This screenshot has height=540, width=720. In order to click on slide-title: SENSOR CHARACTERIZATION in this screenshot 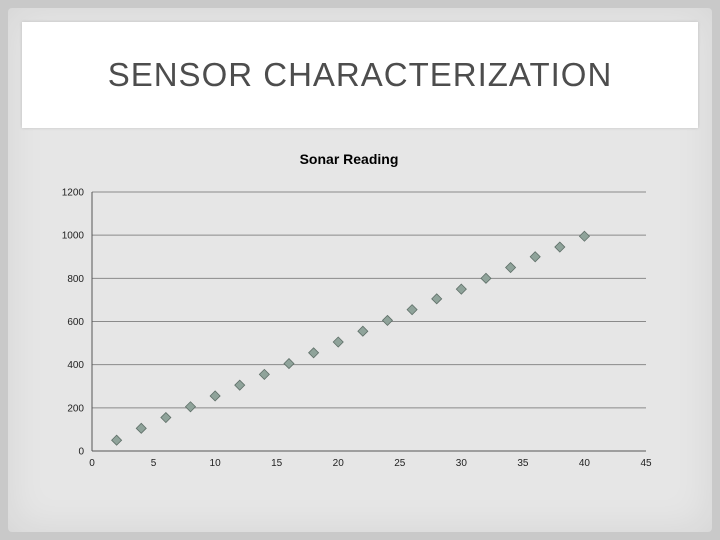, I will do `click(360, 74)`.